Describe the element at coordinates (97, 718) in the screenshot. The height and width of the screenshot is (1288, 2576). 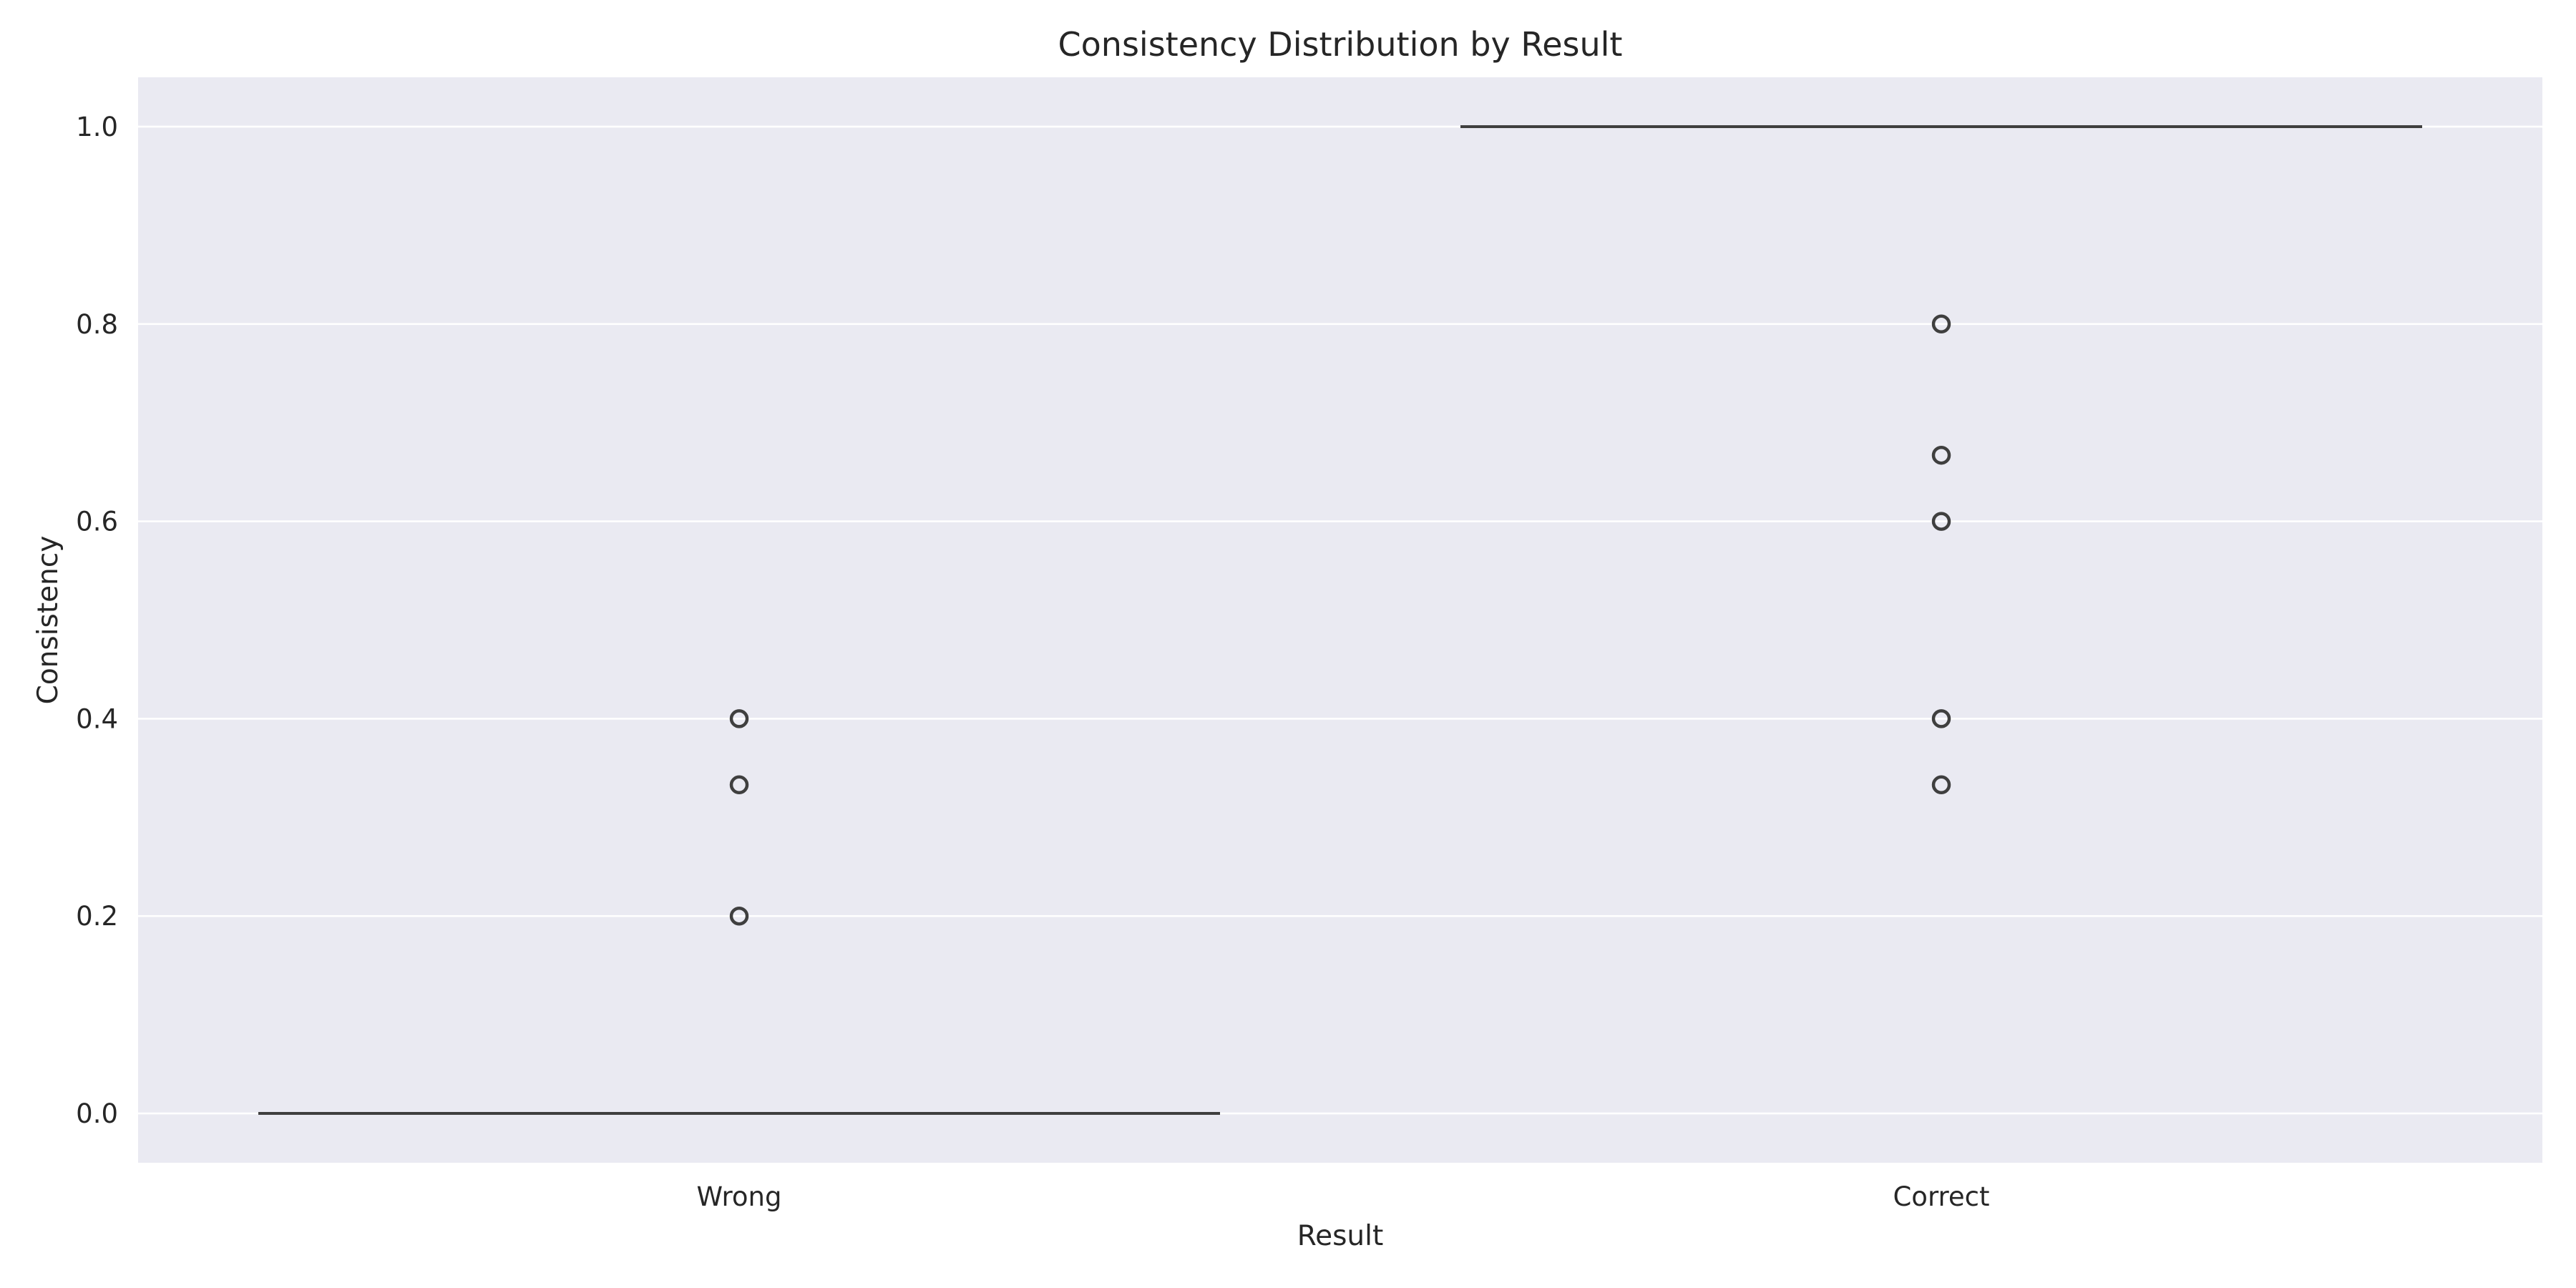
I see `y-tick-label: 0.4` at that location.